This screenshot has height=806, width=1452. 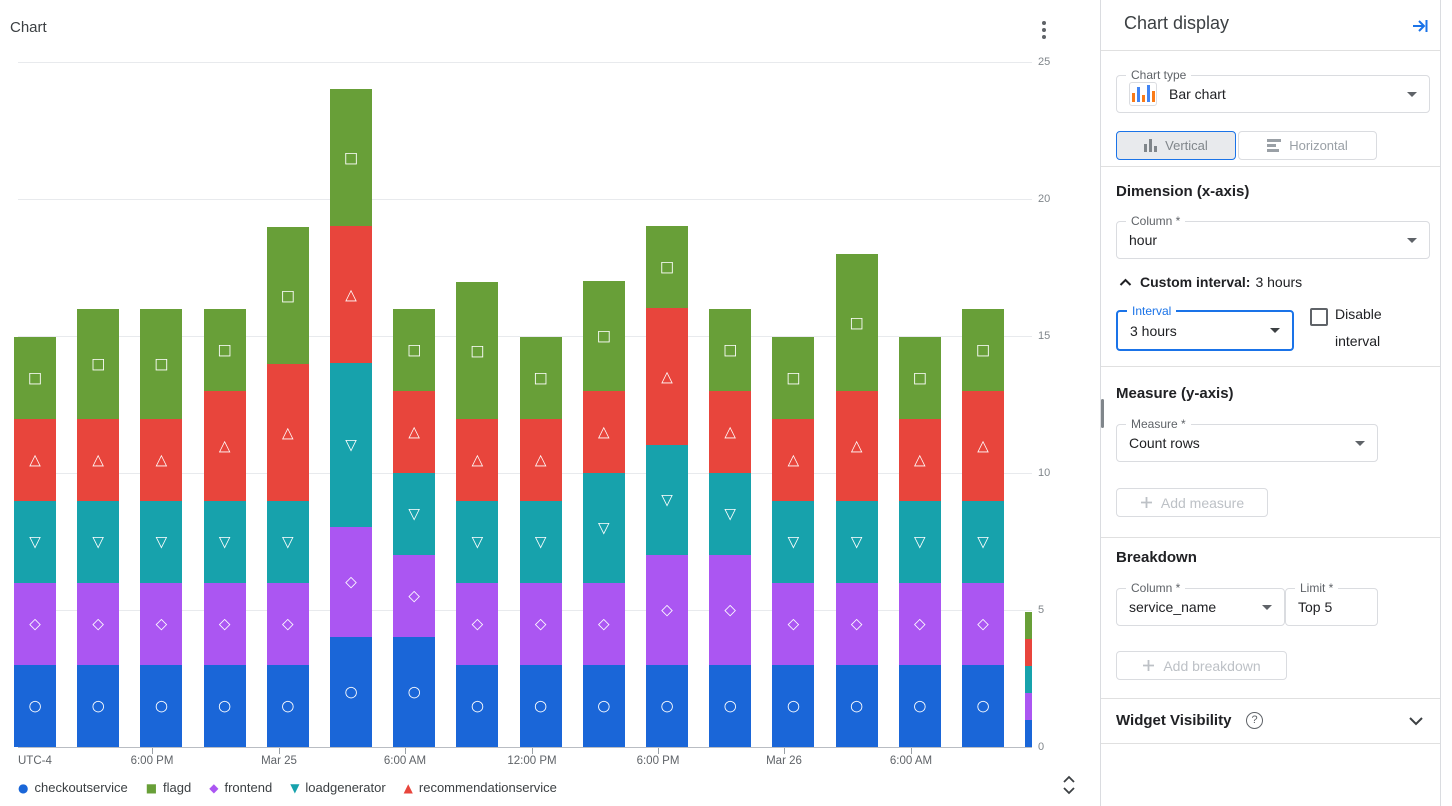 I want to click on interval-select: Interval 3 hours, so click(x=1205, y=327).